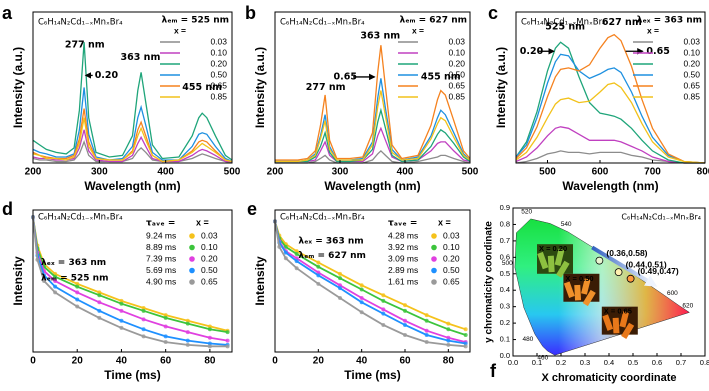 This screenshot has height=391, width=709. Describe the element at coordinates (505, 306) in the screenshot. I see `y-tick-label: 0.3` at that location.